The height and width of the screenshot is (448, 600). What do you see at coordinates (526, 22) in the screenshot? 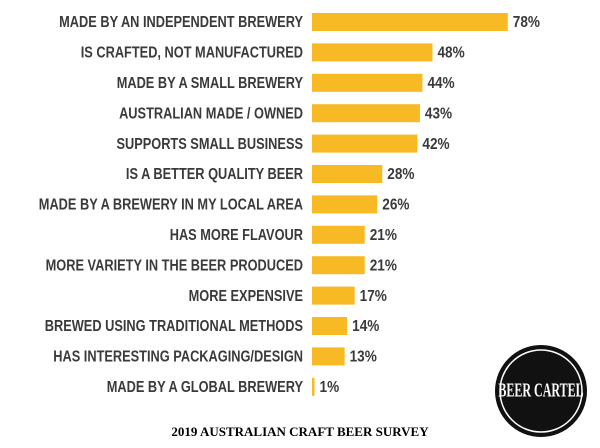
I see `value-label: 78%` at bounding box center [526, 22].